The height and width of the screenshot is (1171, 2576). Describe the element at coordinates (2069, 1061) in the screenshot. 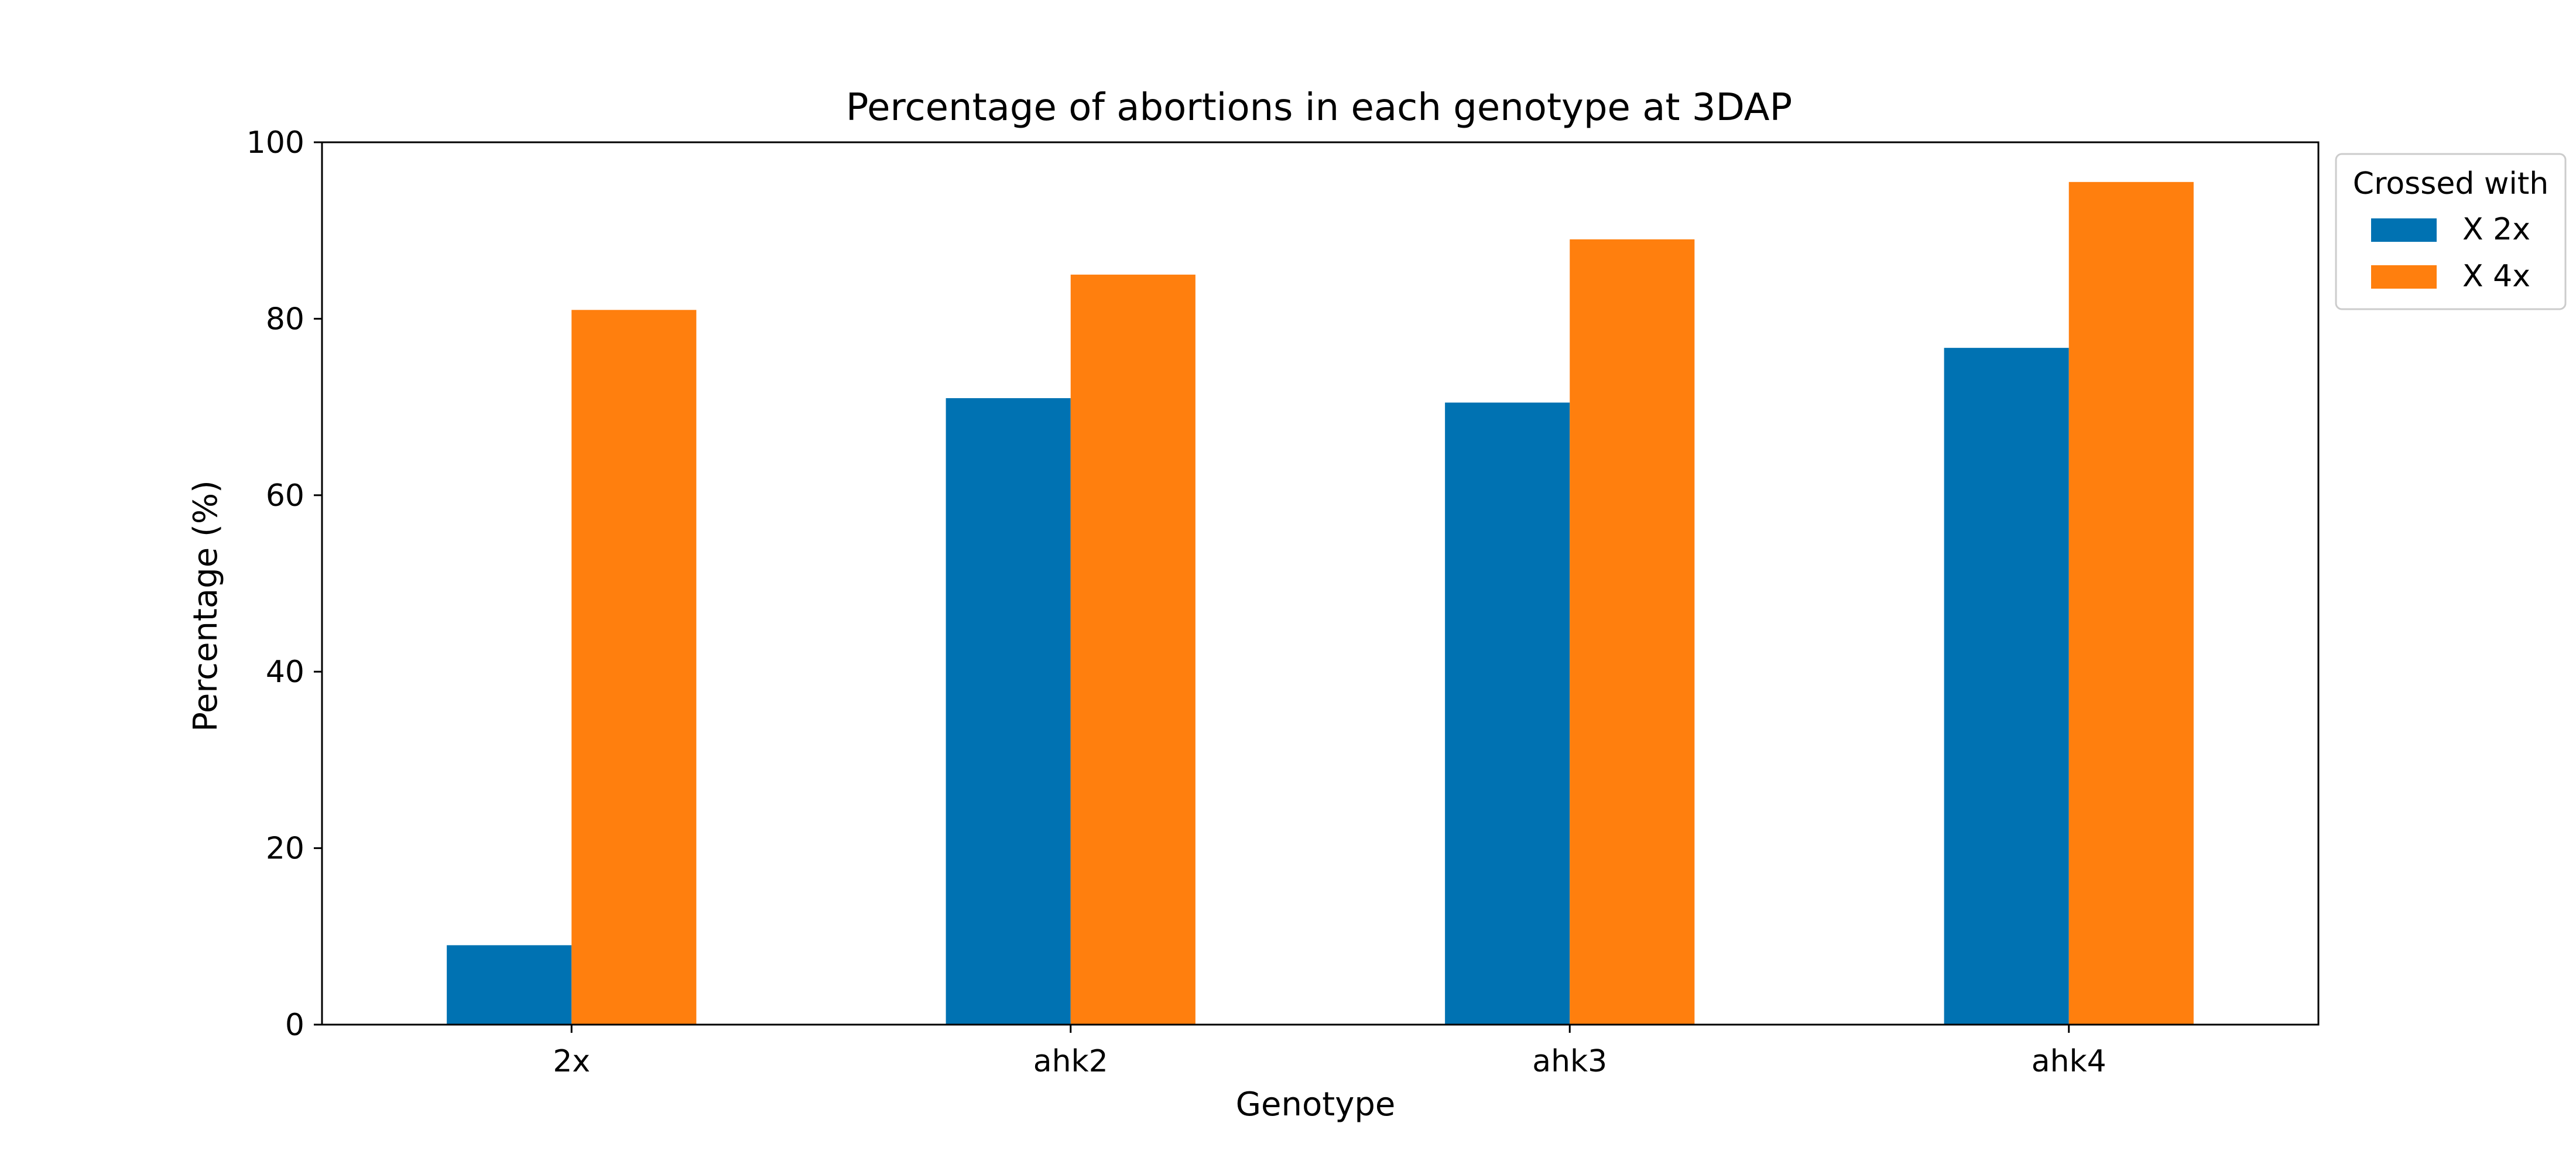

I see `x-tick-label: ahk4` at that location.